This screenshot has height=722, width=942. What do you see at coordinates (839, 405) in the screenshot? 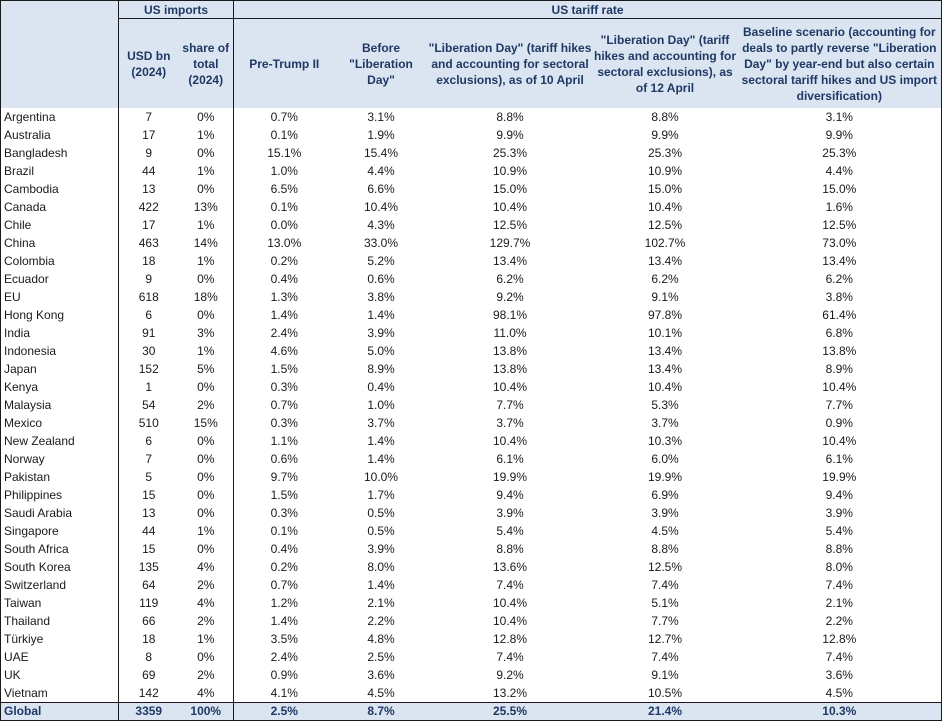
I see `baseline-cell: 7.7%` at bounding box center [839, 405].